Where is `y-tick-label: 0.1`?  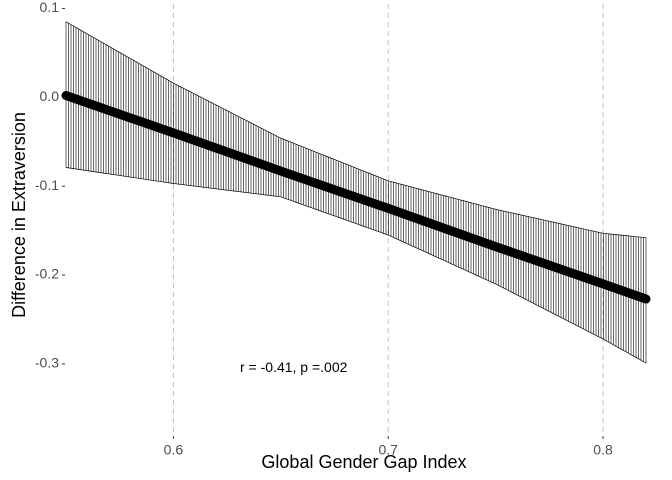 y-tick-label: 0.1 is located at coordinates (50, 7).